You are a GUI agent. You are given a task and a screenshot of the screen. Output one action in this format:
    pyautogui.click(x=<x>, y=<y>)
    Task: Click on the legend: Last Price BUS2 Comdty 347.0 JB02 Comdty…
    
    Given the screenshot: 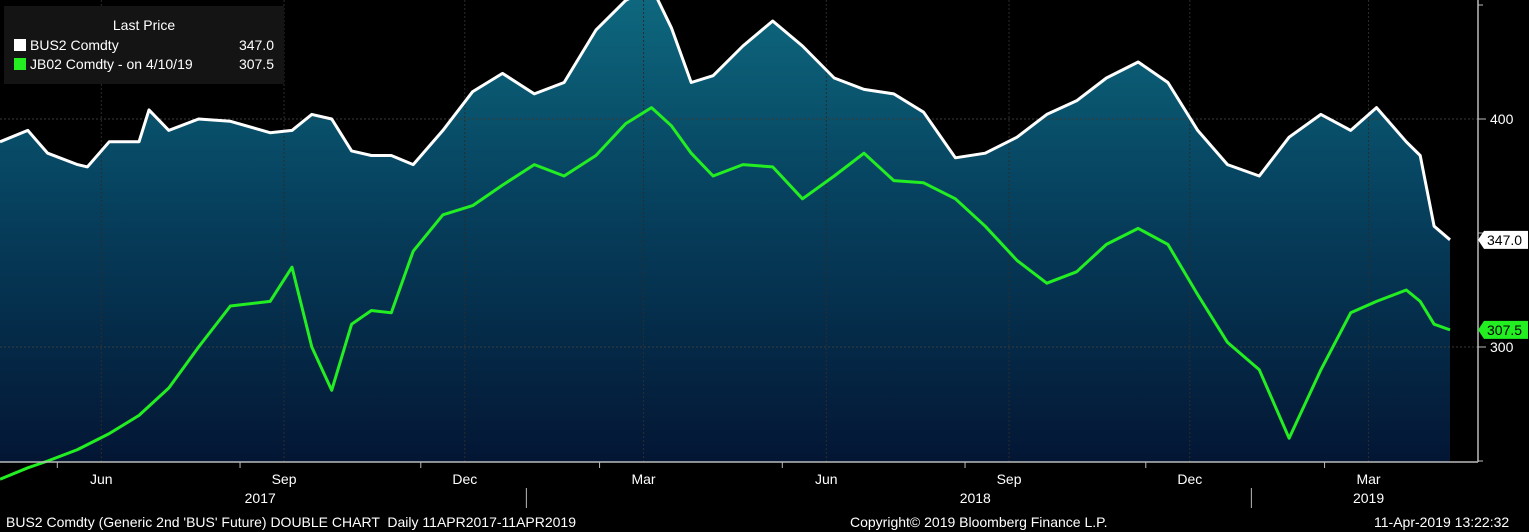 What is the action you would take?
    pyautogui.click(x=144, y=45)
    